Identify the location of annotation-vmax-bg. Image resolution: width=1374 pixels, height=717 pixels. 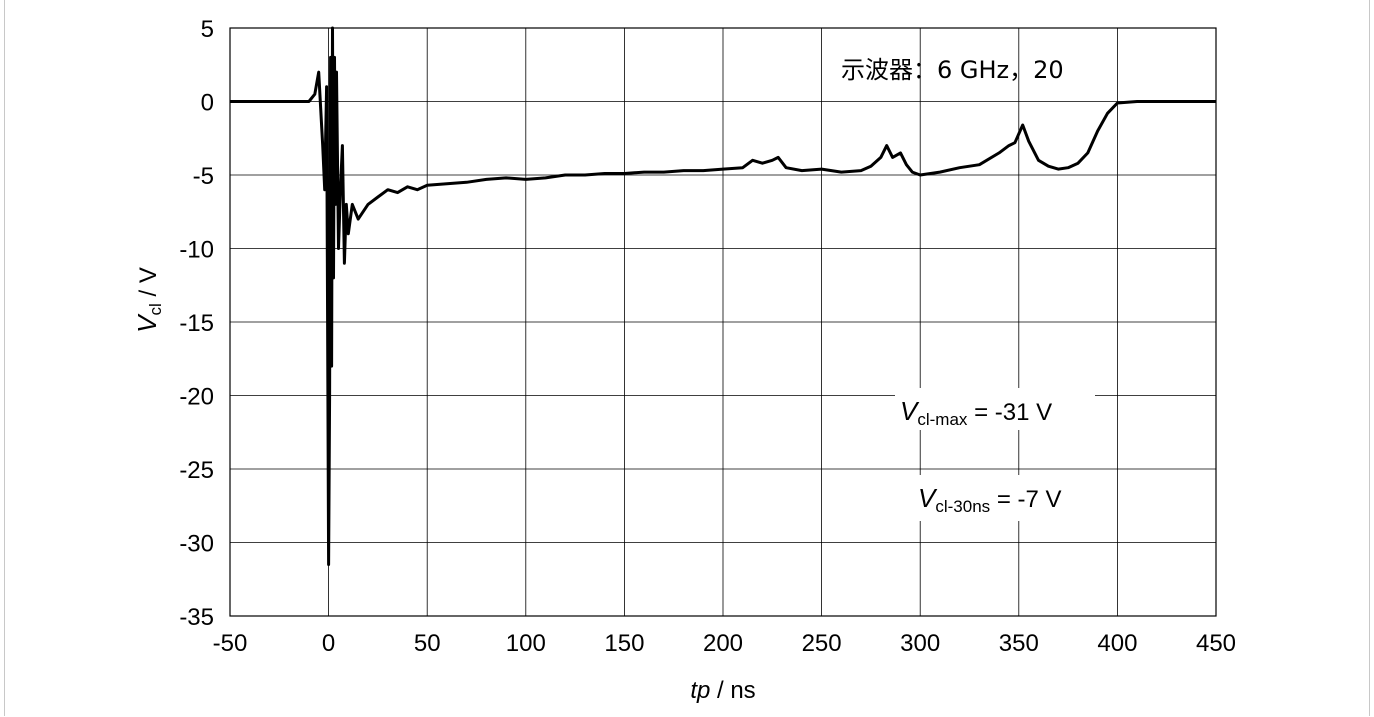
(995, 409).